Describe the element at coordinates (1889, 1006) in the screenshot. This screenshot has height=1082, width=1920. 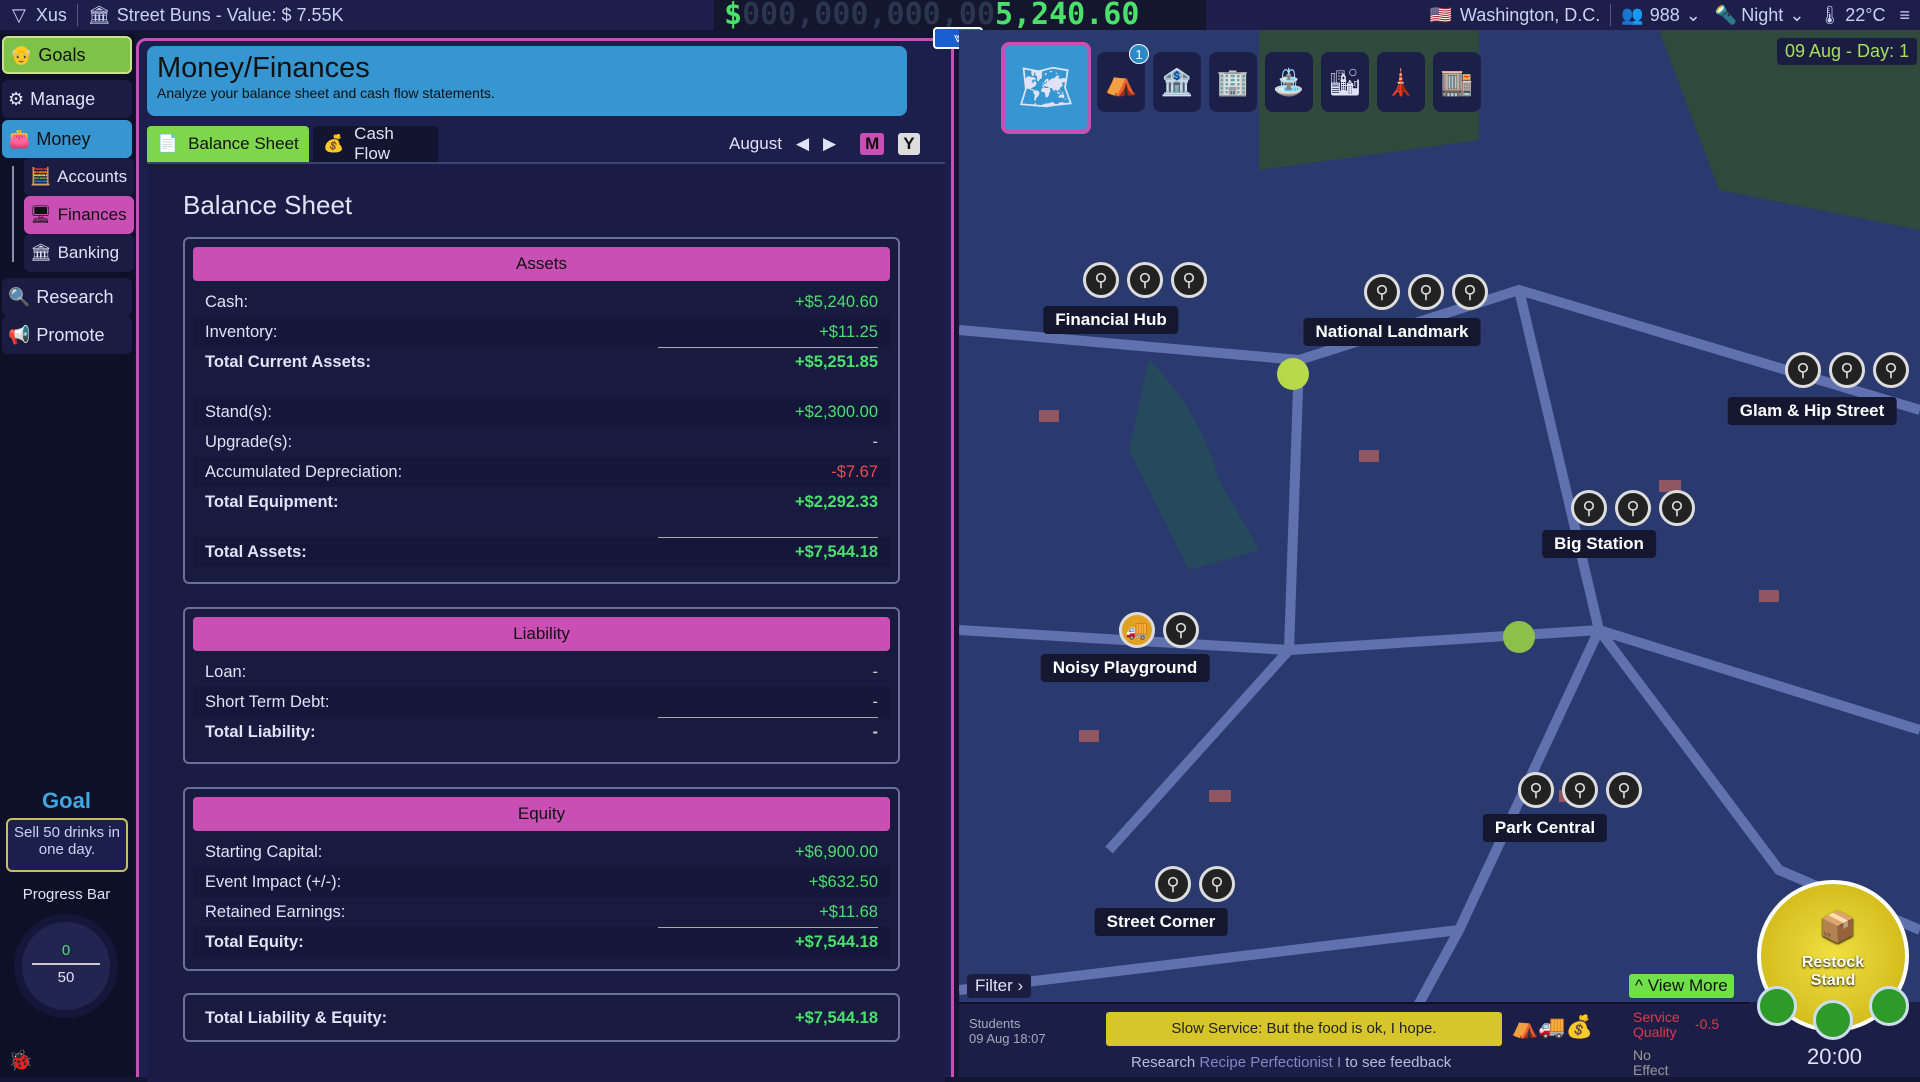
I see `speed-fast-button` at that location.